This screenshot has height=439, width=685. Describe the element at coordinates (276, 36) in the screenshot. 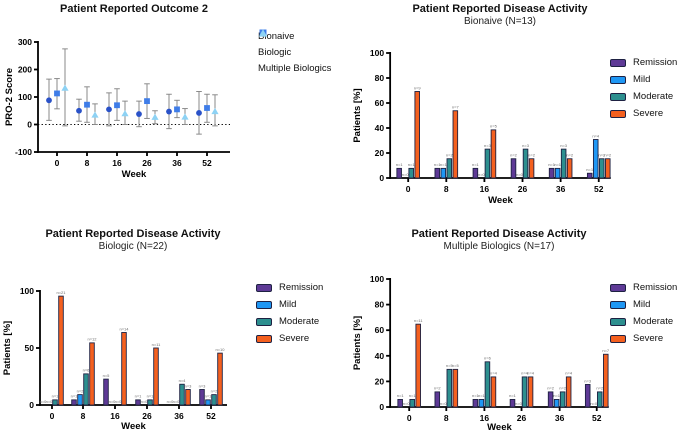

I see `legend-label: Bionaive` at that location.